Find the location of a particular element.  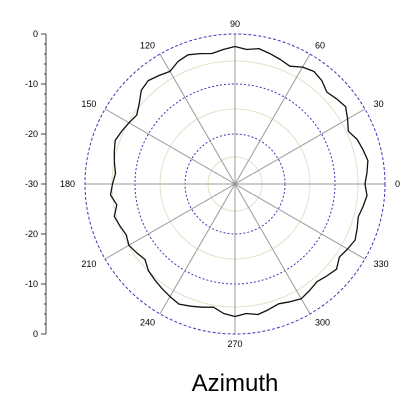

angle-tick-label: 300 is located at coordinates (322, 323).